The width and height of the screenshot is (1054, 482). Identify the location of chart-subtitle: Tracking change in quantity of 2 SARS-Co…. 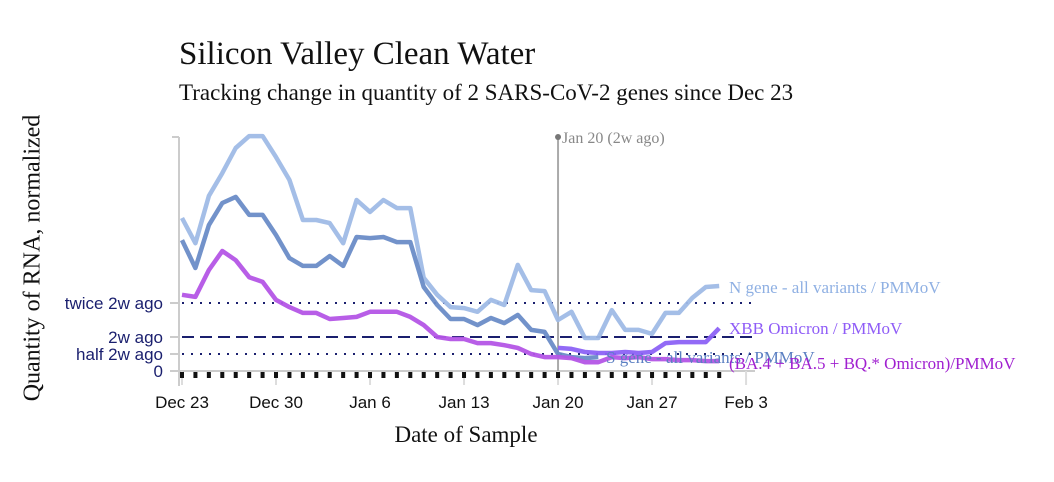
(486, 92).